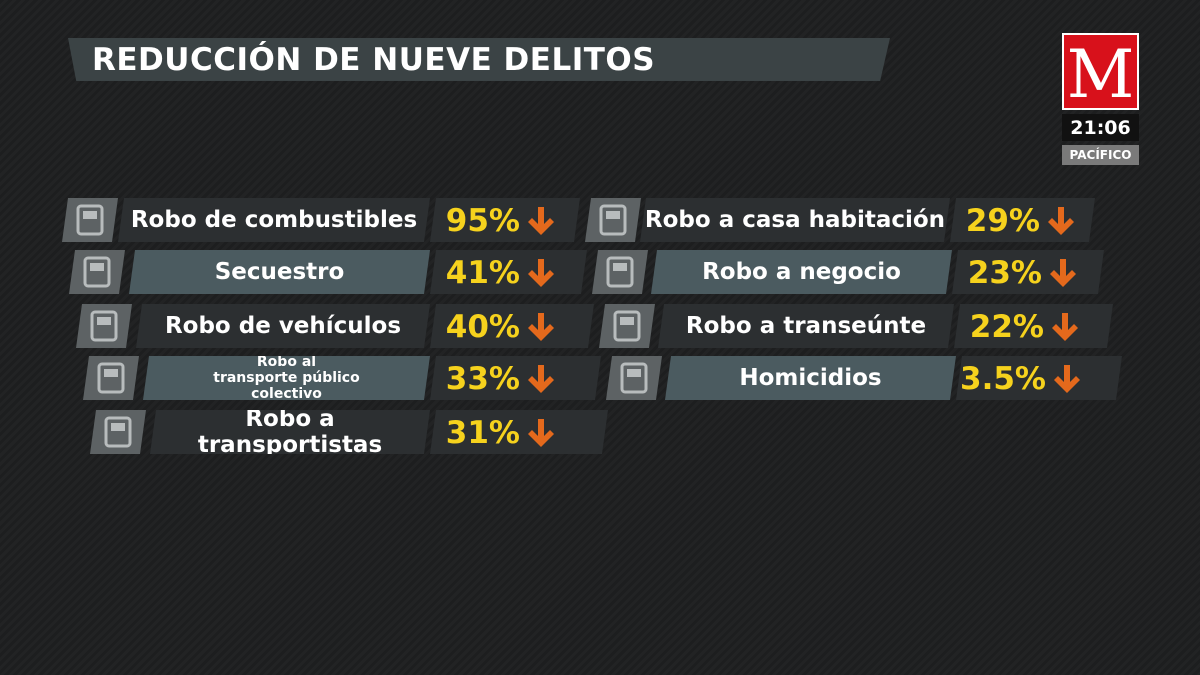 The width and height of the screenshot is (1200, 675). I want to click on percentage: 31%, so click(482, 433).